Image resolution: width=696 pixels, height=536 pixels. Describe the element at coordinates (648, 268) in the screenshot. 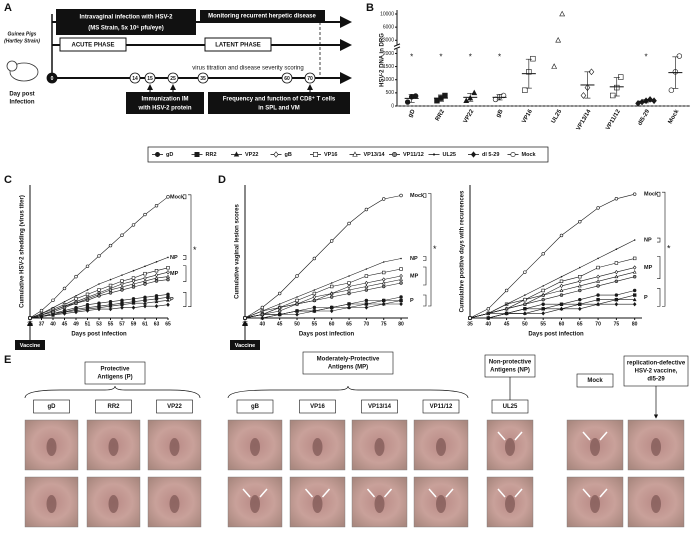

I see `group-label: MP` at that location.